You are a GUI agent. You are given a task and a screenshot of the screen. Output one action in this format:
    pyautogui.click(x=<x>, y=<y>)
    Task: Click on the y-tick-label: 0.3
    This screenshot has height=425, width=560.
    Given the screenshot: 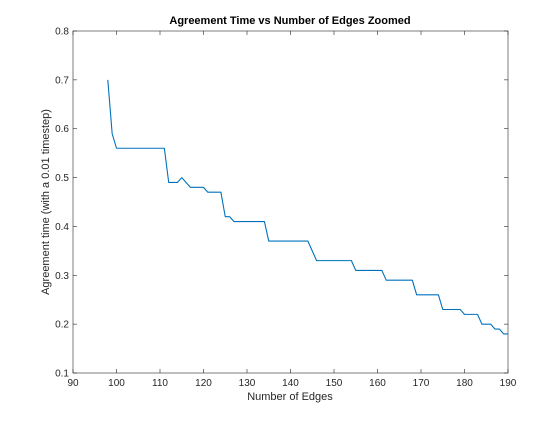 What is the action you would take?
    pyautogui.click(x=62, y=276)
    